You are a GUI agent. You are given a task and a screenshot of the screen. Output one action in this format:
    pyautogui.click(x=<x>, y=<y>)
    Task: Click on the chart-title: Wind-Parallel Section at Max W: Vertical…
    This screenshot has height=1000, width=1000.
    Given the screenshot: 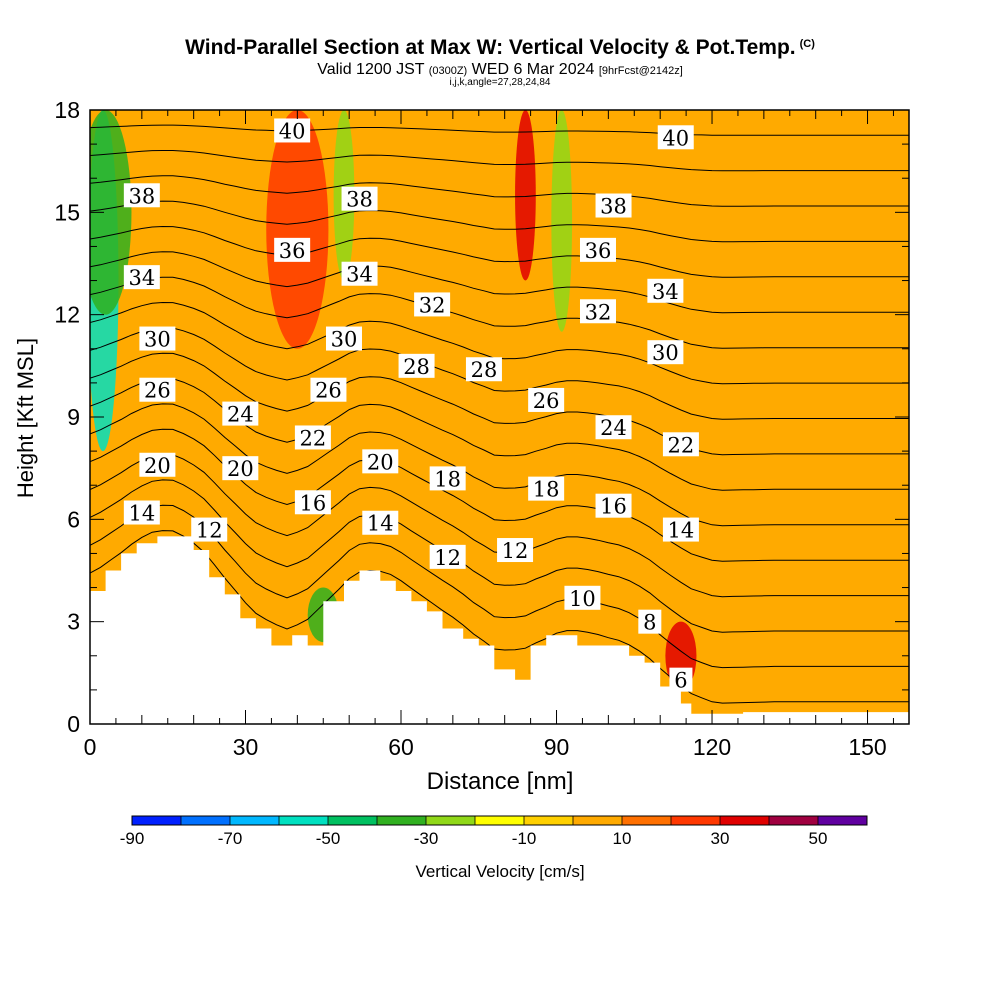 What is the action you would take?
    pyautogui.click(x=500, y=48)
    